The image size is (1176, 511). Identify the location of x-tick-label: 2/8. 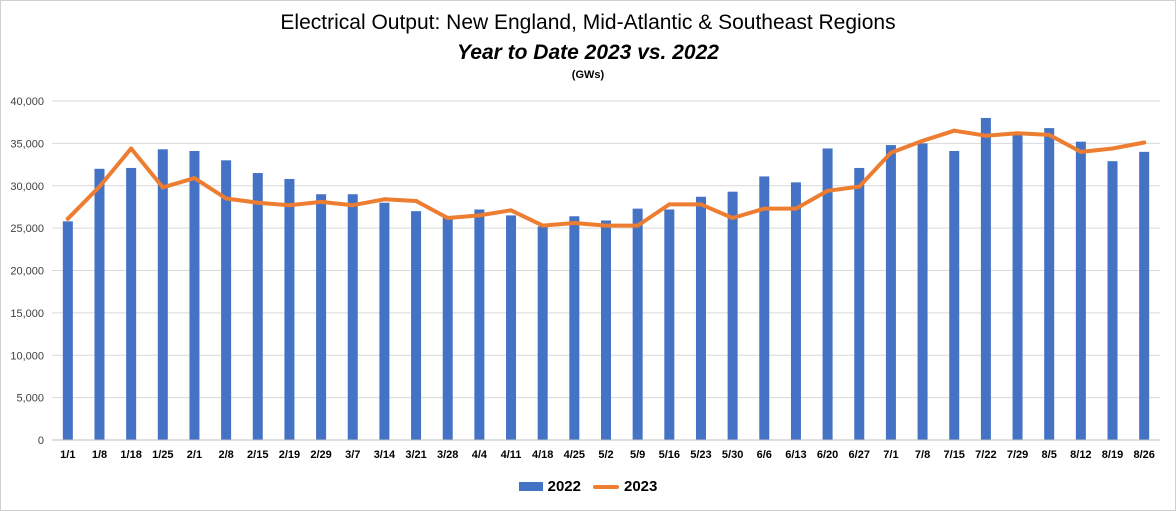
(225, 455).